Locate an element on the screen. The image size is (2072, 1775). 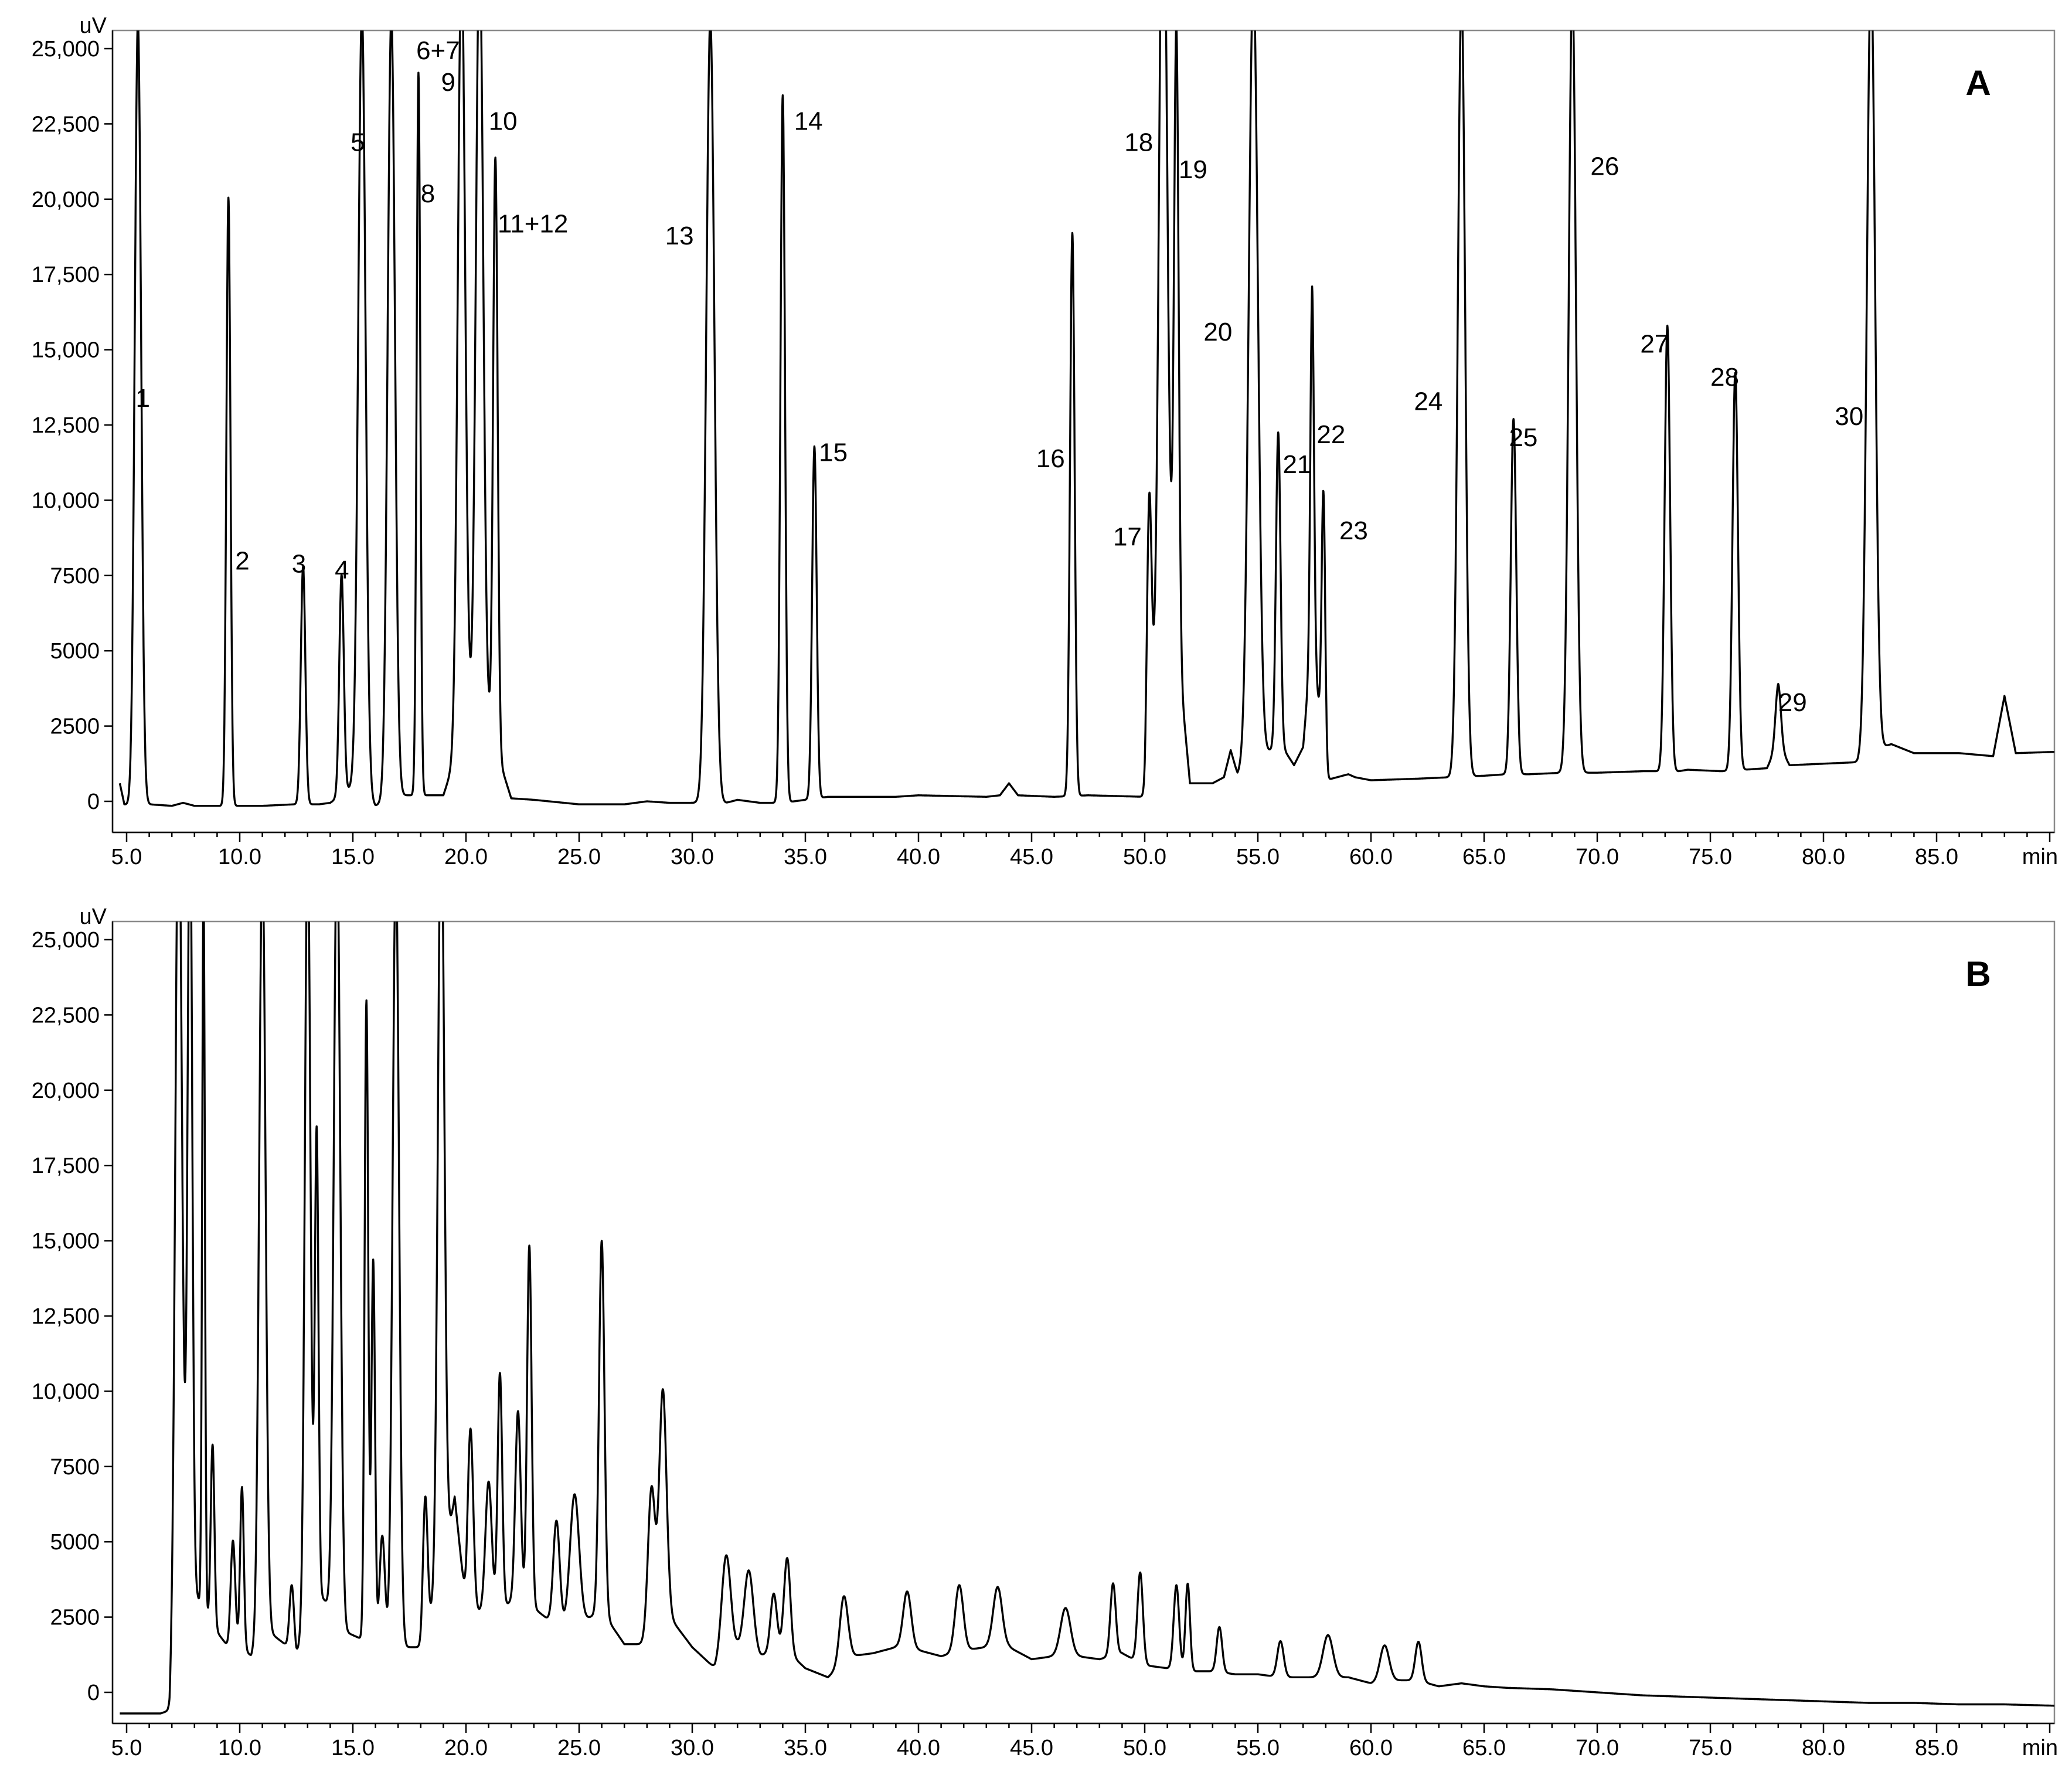
peak-label: 24 is located at coordinates (1428, 402).